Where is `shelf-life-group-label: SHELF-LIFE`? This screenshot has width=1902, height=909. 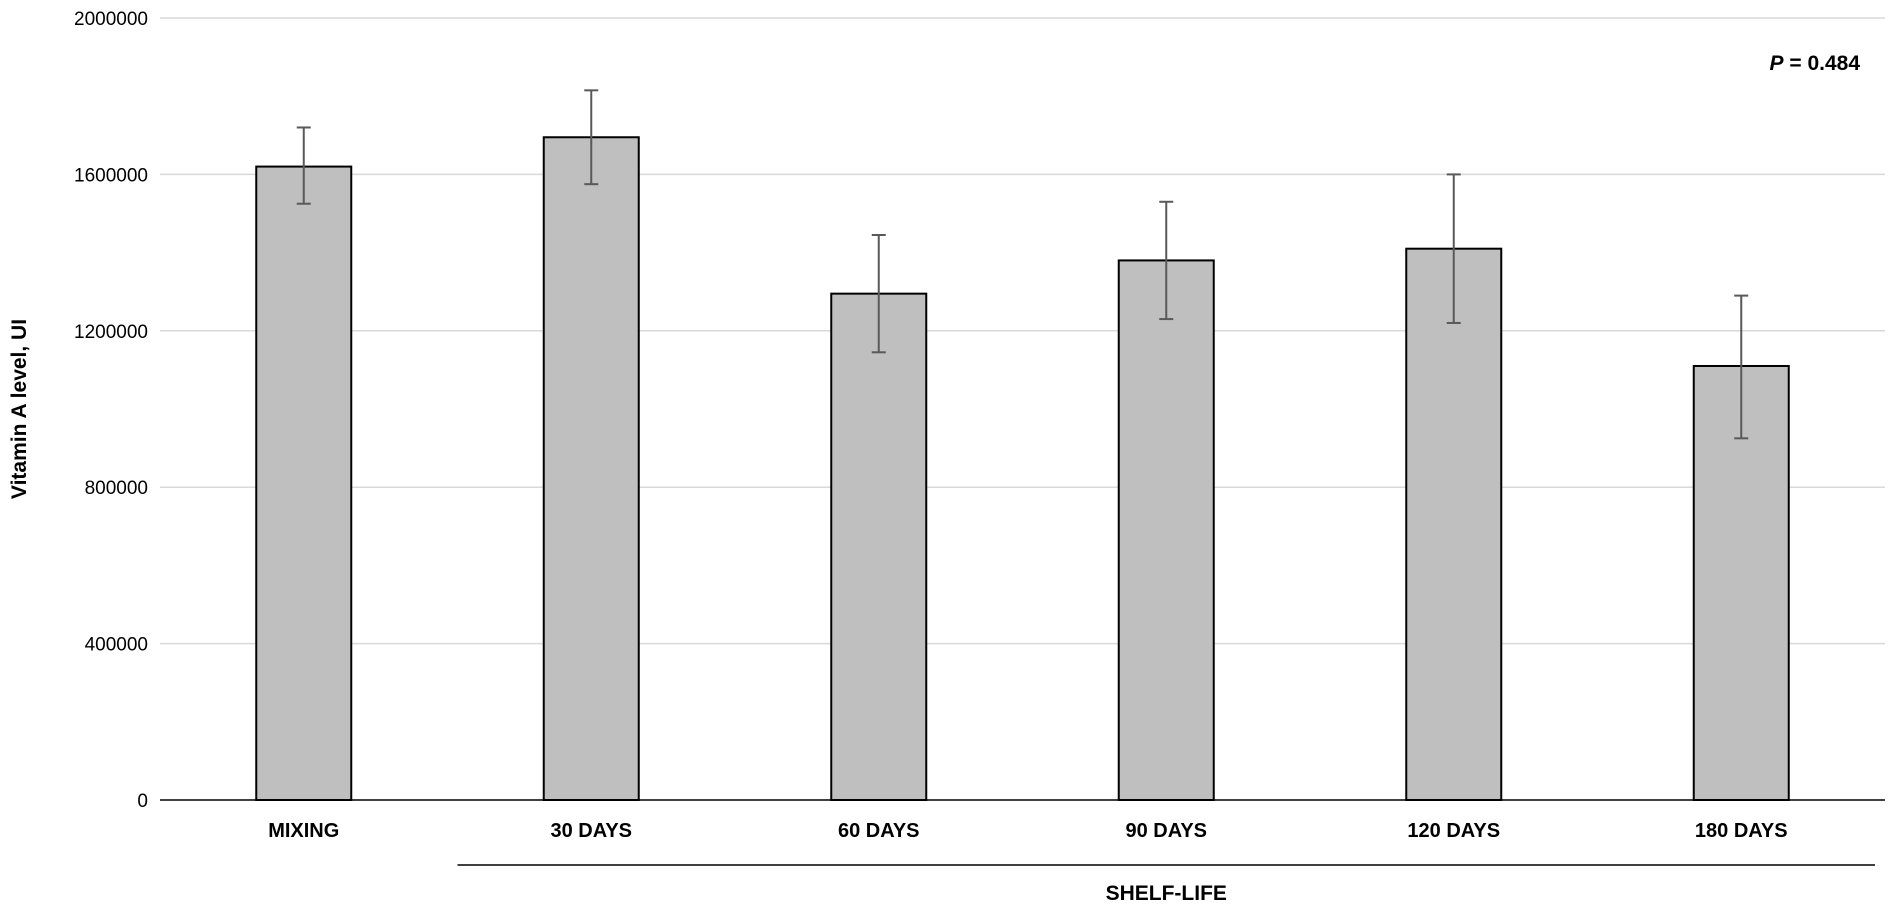
shelf-life-group-label: SHELF-LIFE is located at coordinates (1166, 893).